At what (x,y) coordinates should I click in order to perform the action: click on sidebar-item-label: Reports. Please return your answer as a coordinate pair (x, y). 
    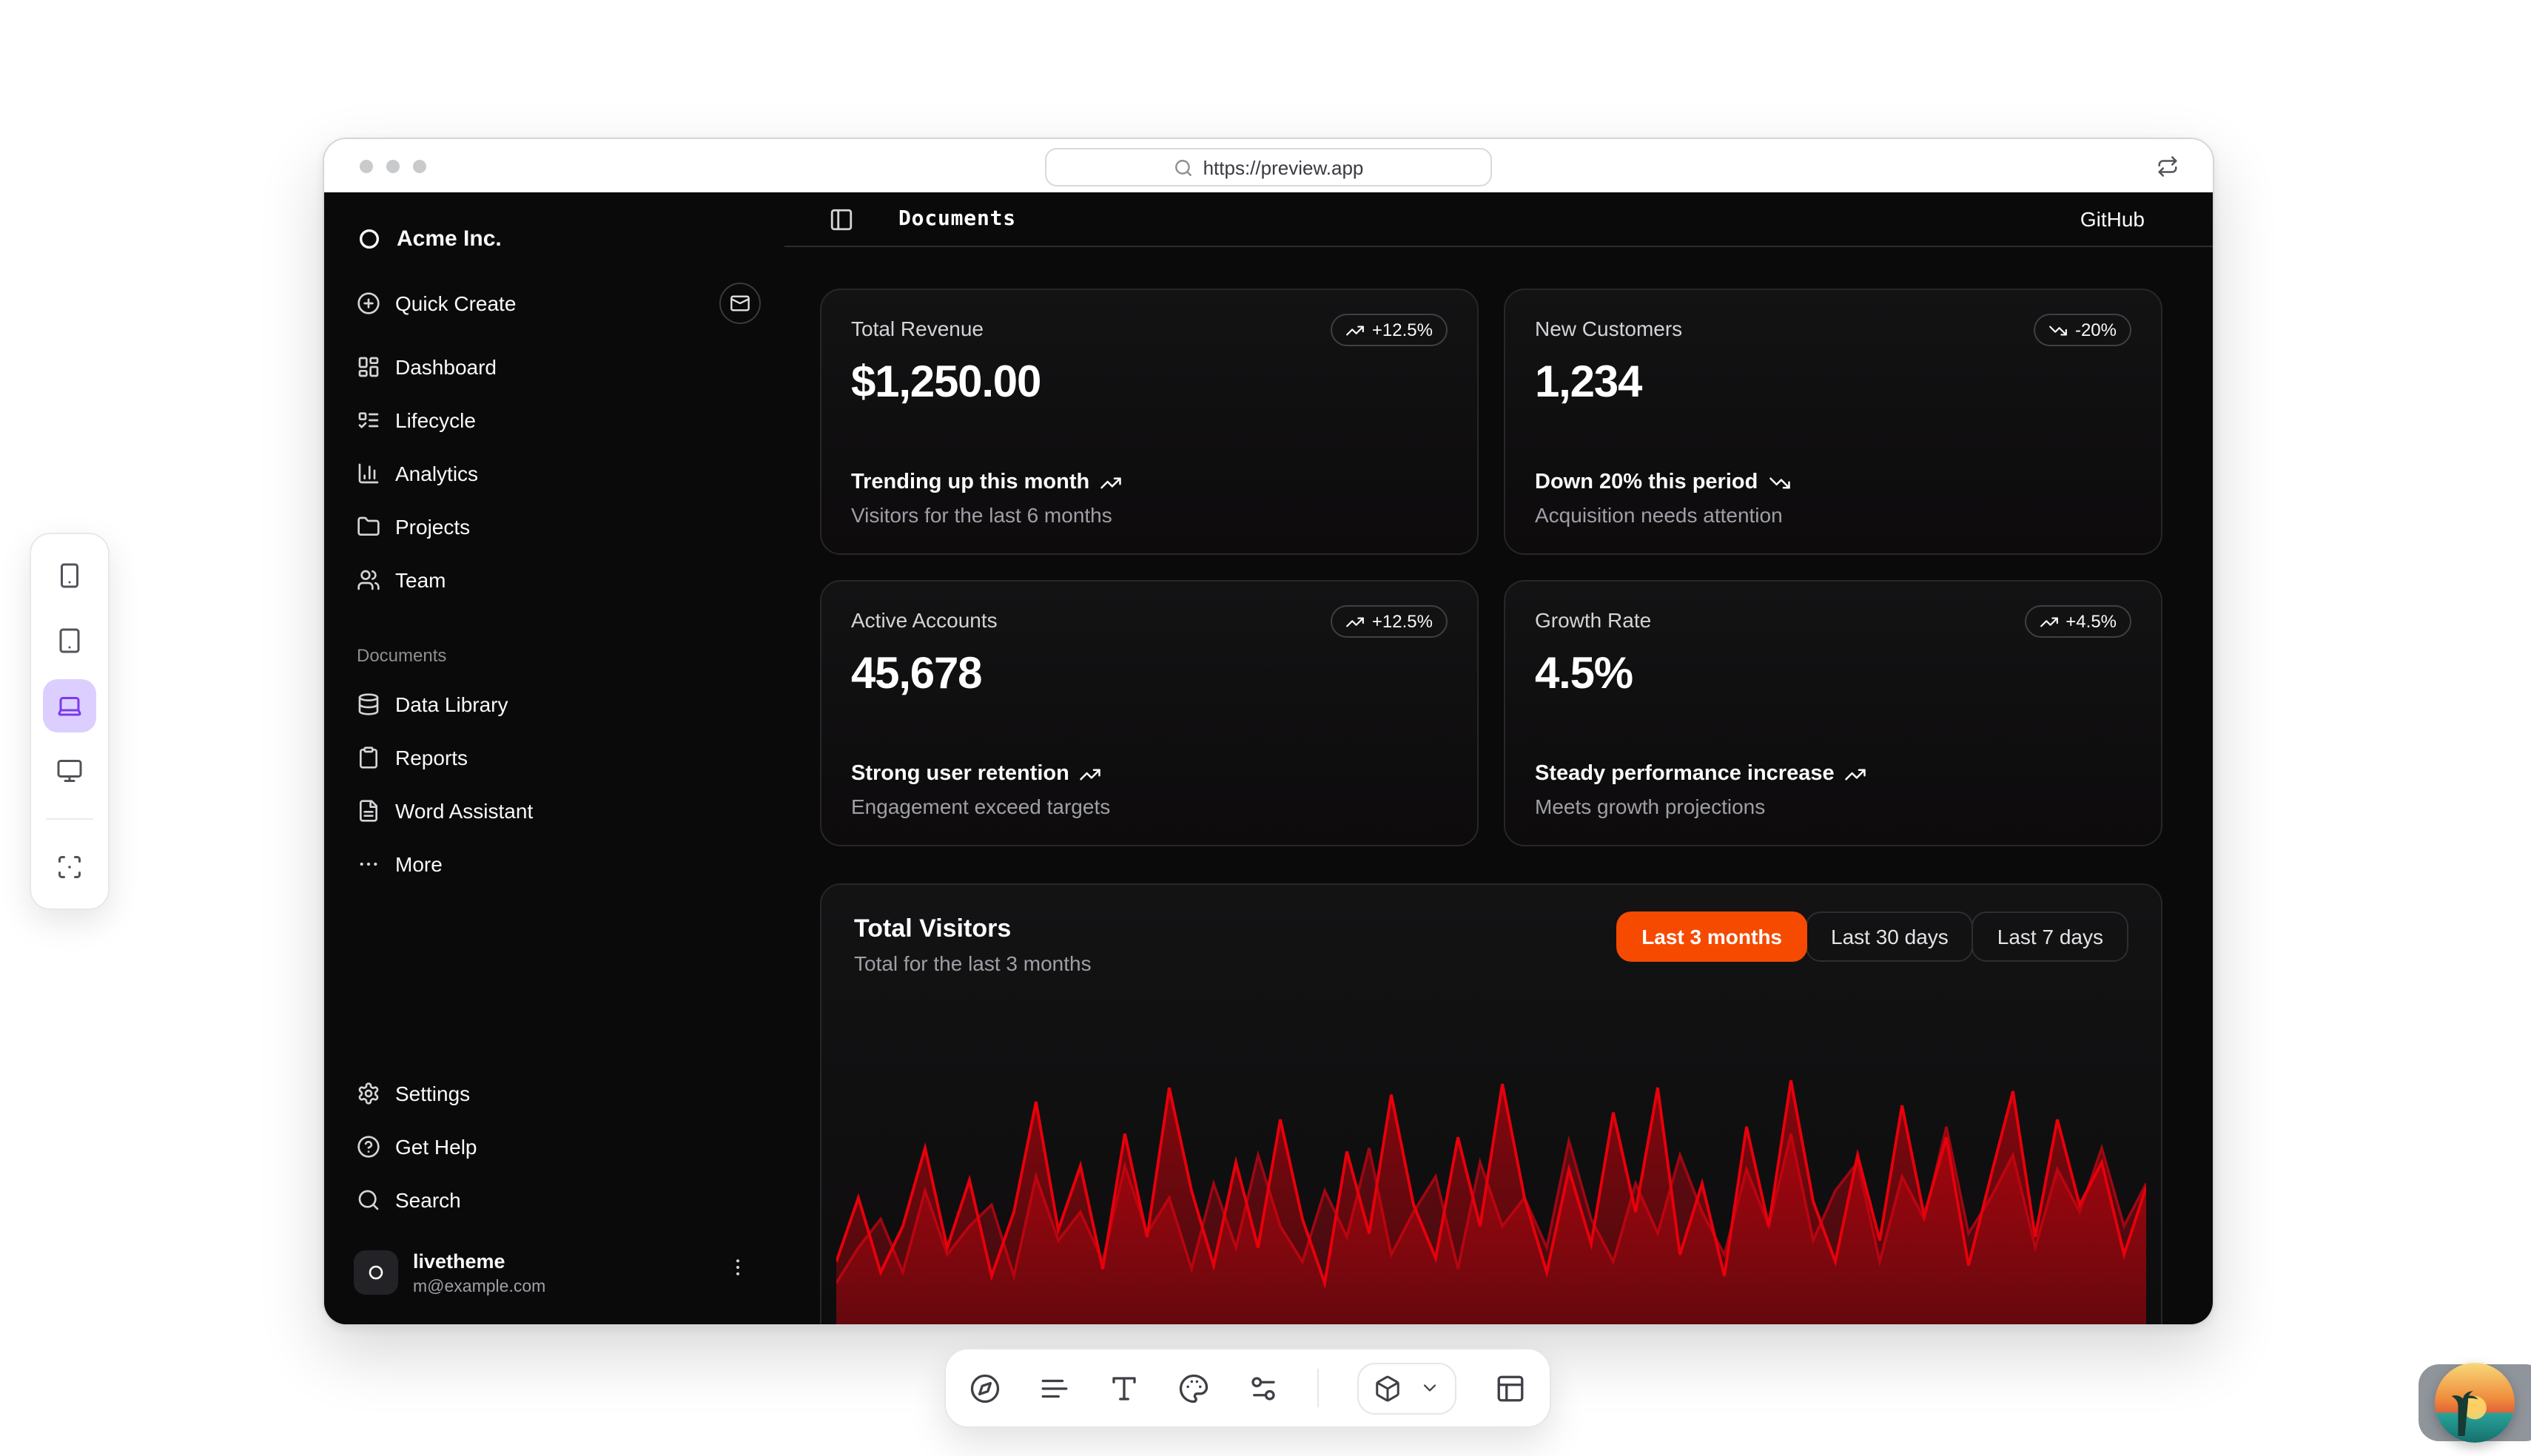
    Looking at the image, I should click on (432, 757).